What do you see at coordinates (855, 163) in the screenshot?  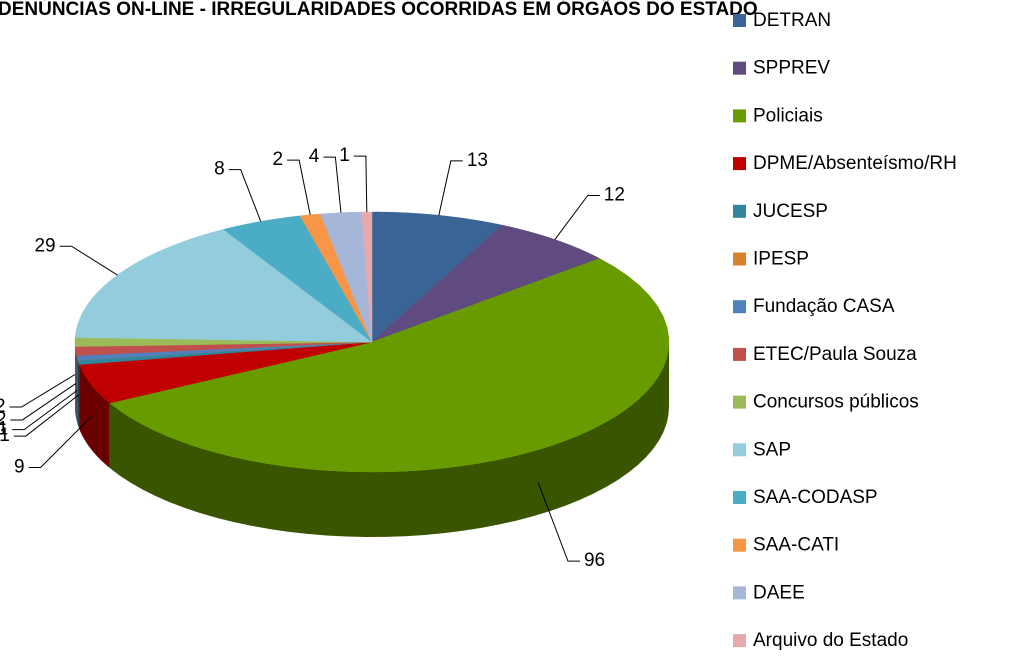 I see `legend-label: DPME/Absenteísmo/RH` at bounding box center [855, 163].